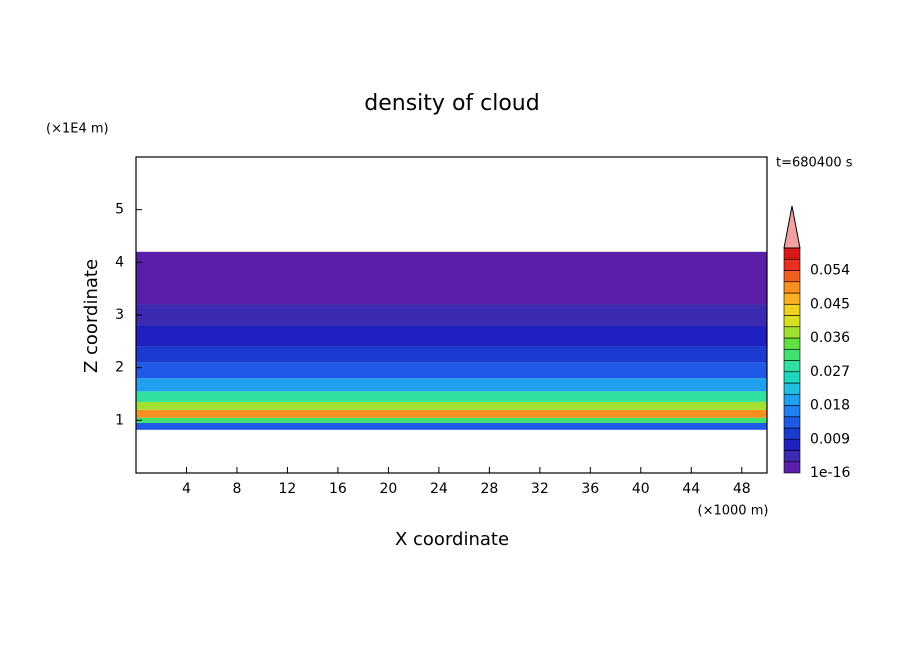  I want to click on x-tick-label: 24, so click(439, 489).